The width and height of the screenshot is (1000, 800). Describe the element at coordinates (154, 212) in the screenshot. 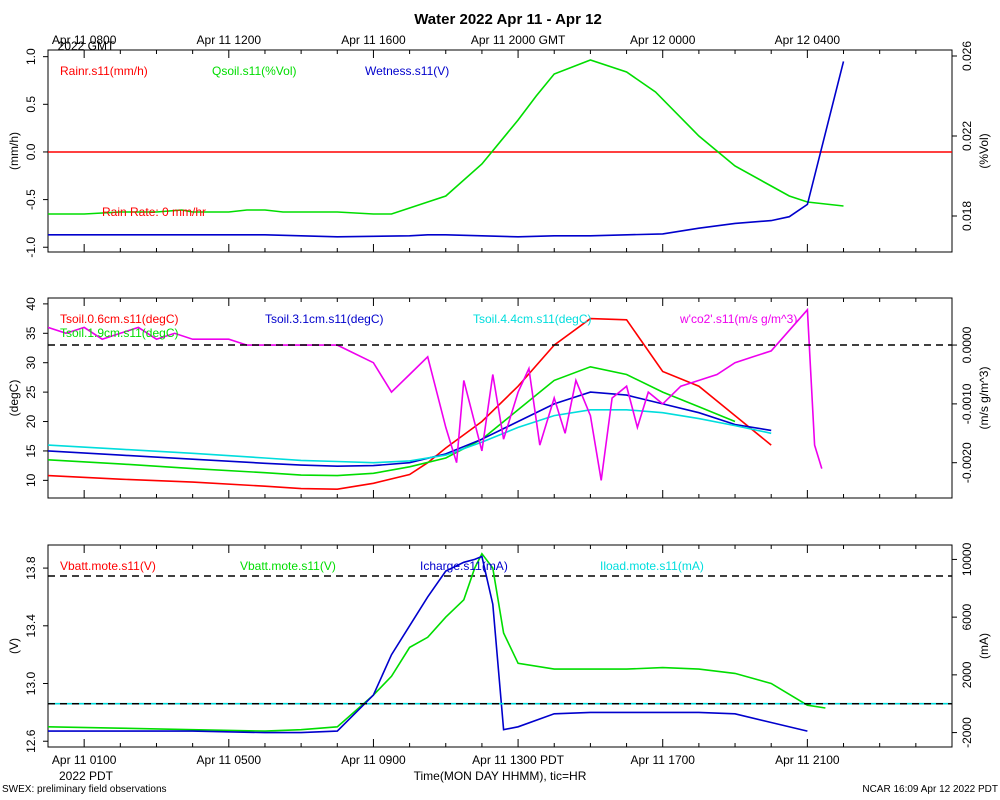

I see `rain-rate-annotation: Rain Rate: 0 mm/hr` at that location.